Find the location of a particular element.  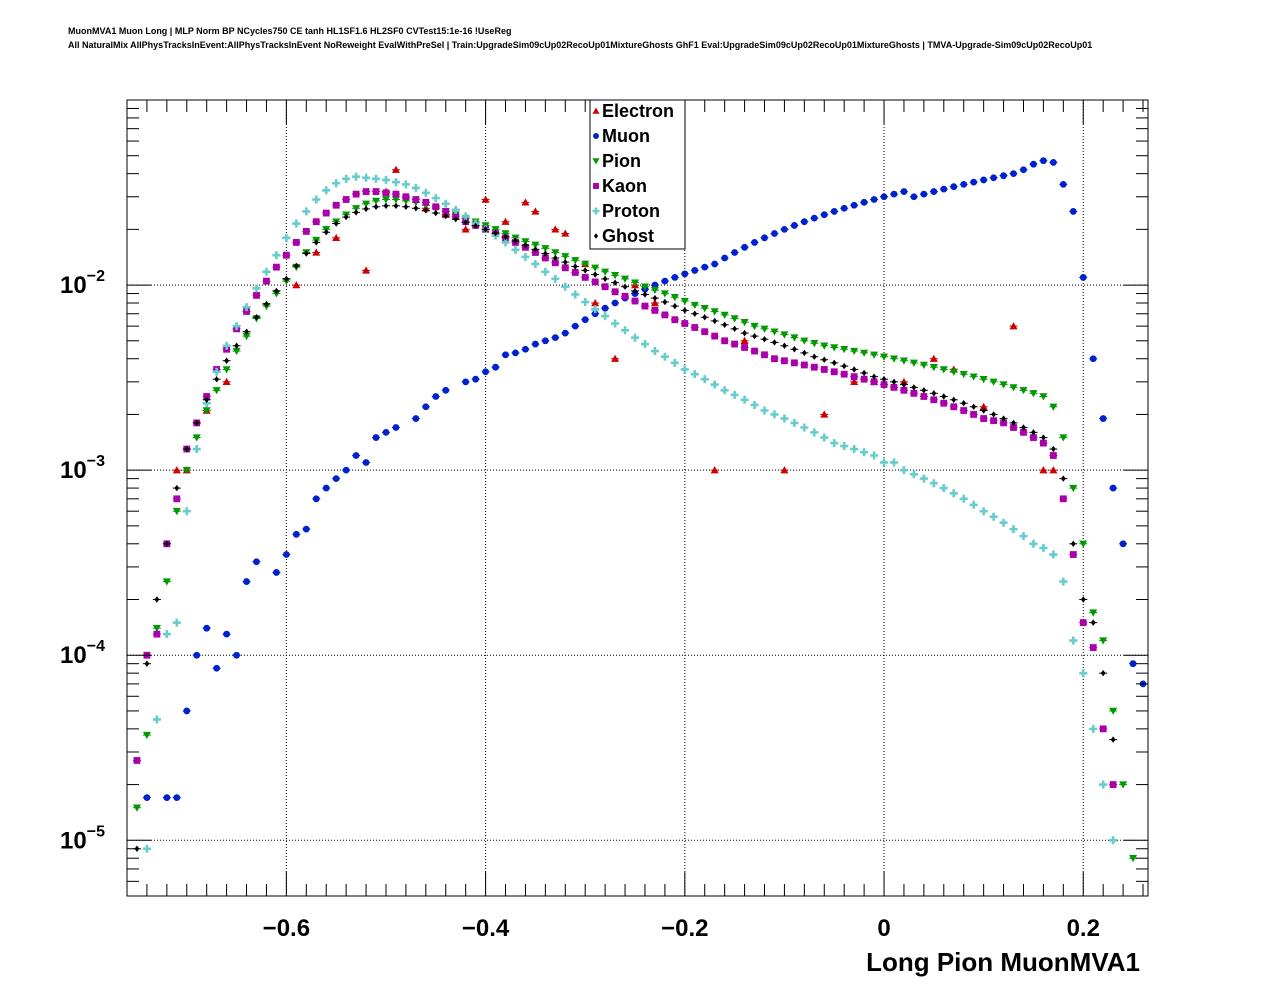

x-tick-label: 0 is located at coordinates (883, 928).